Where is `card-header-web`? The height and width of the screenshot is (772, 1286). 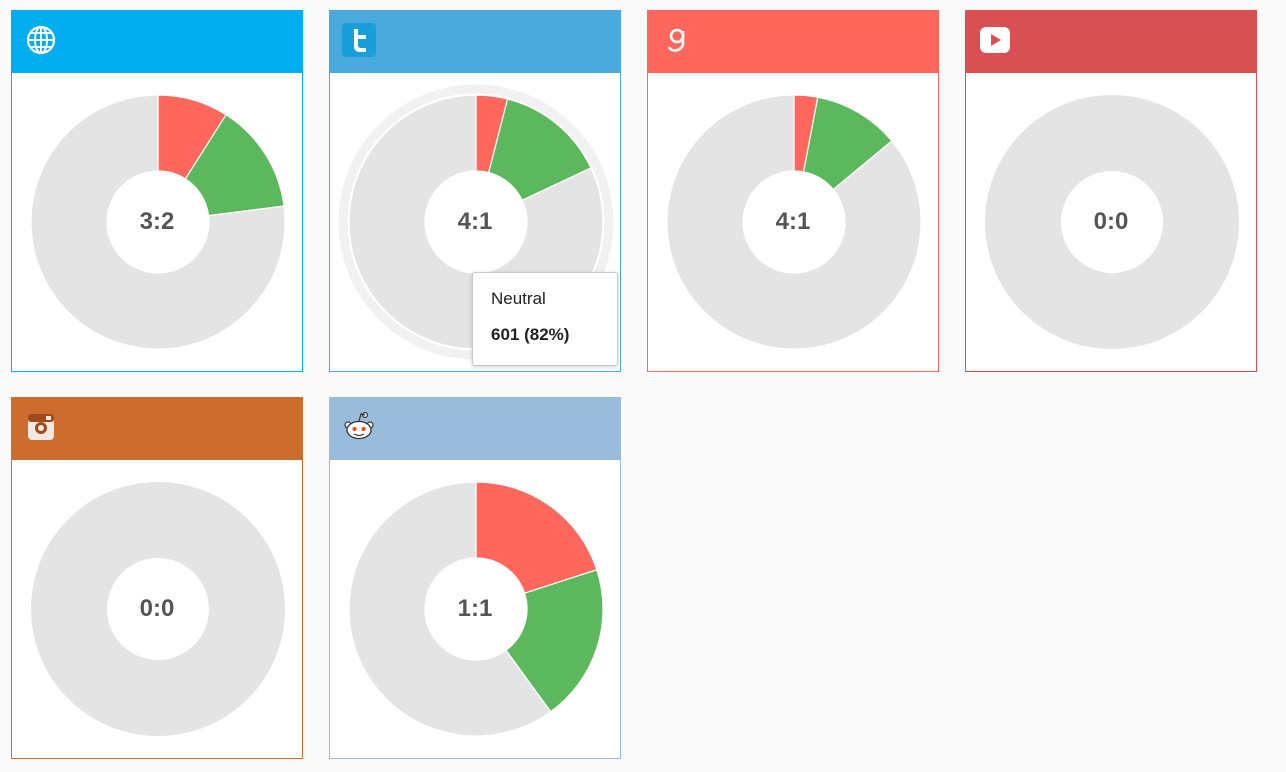 card-header-web is located at coordinates (157, 42).